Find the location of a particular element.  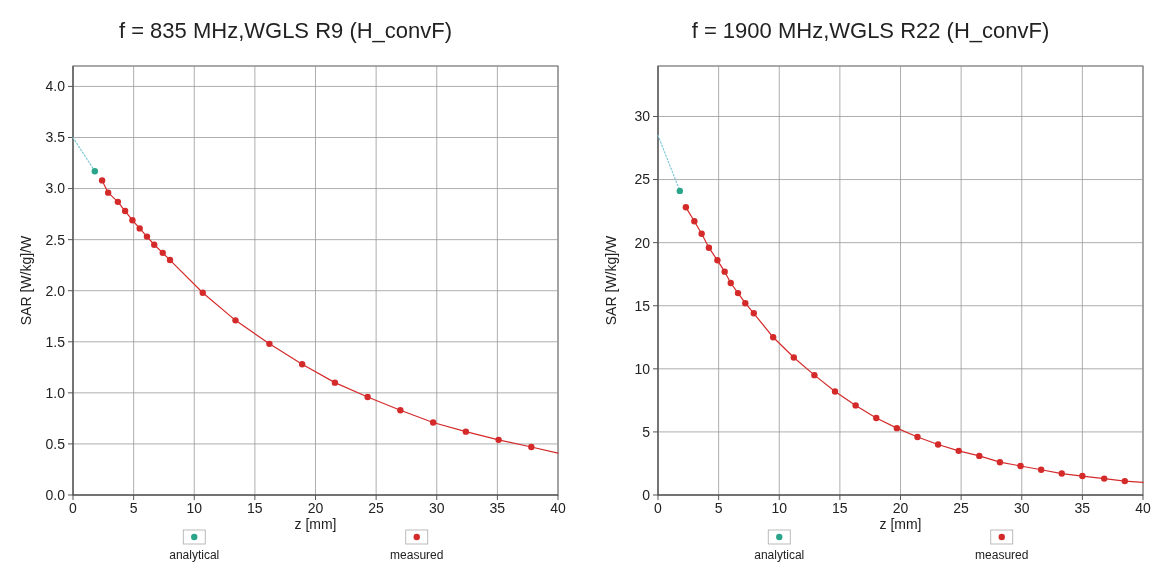

y-tick-label: 1.0 is located at coordinates (55, 392).